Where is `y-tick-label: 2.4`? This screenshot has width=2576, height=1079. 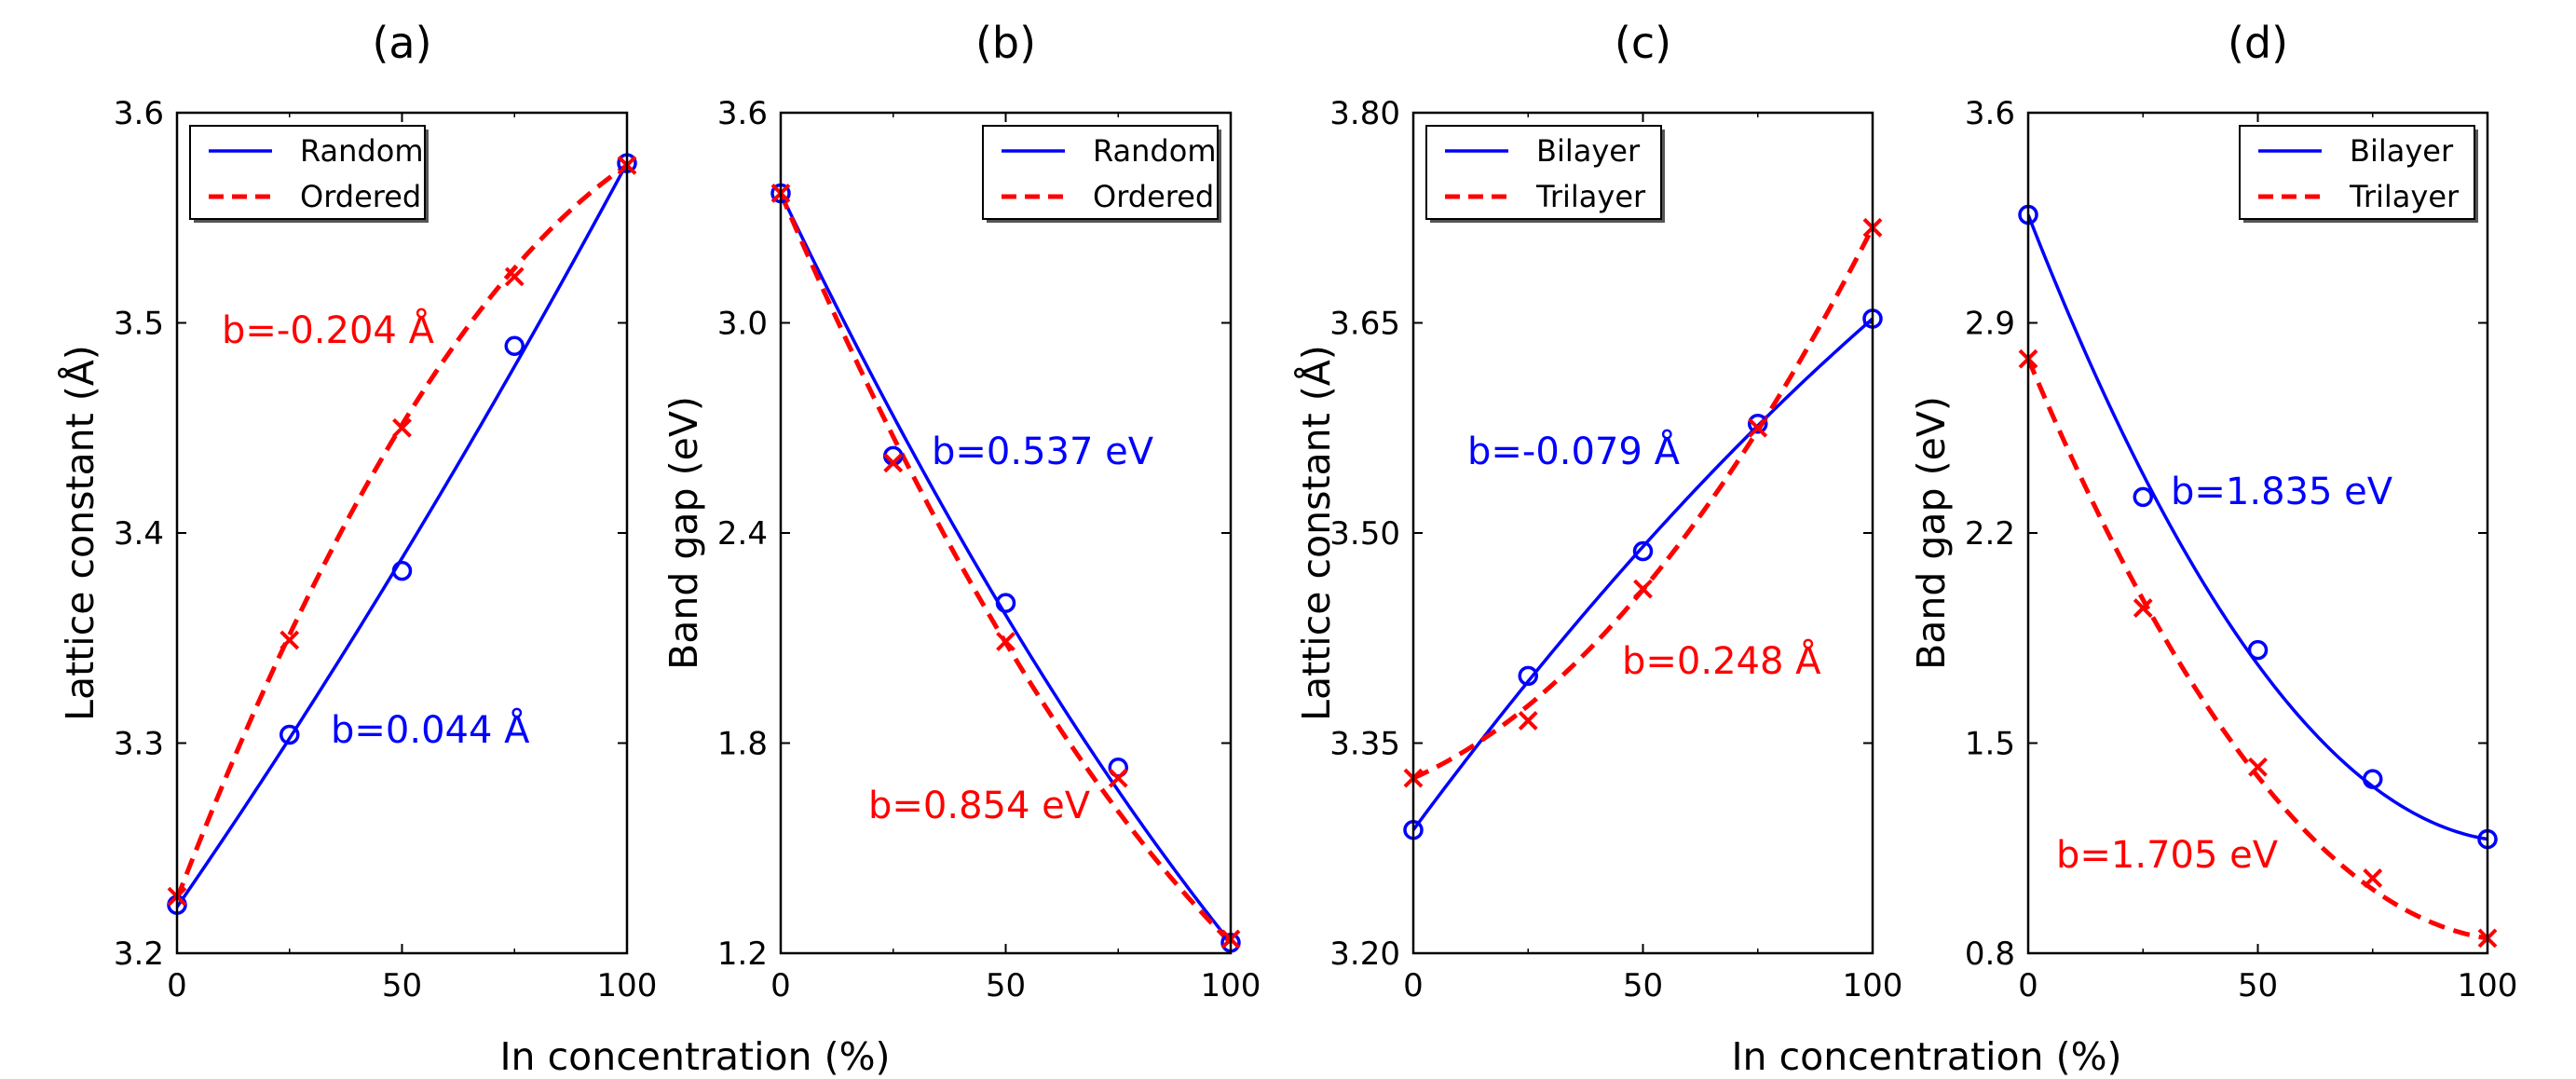
y-tick-label: 2.4 is located at coordinates (742, 534).